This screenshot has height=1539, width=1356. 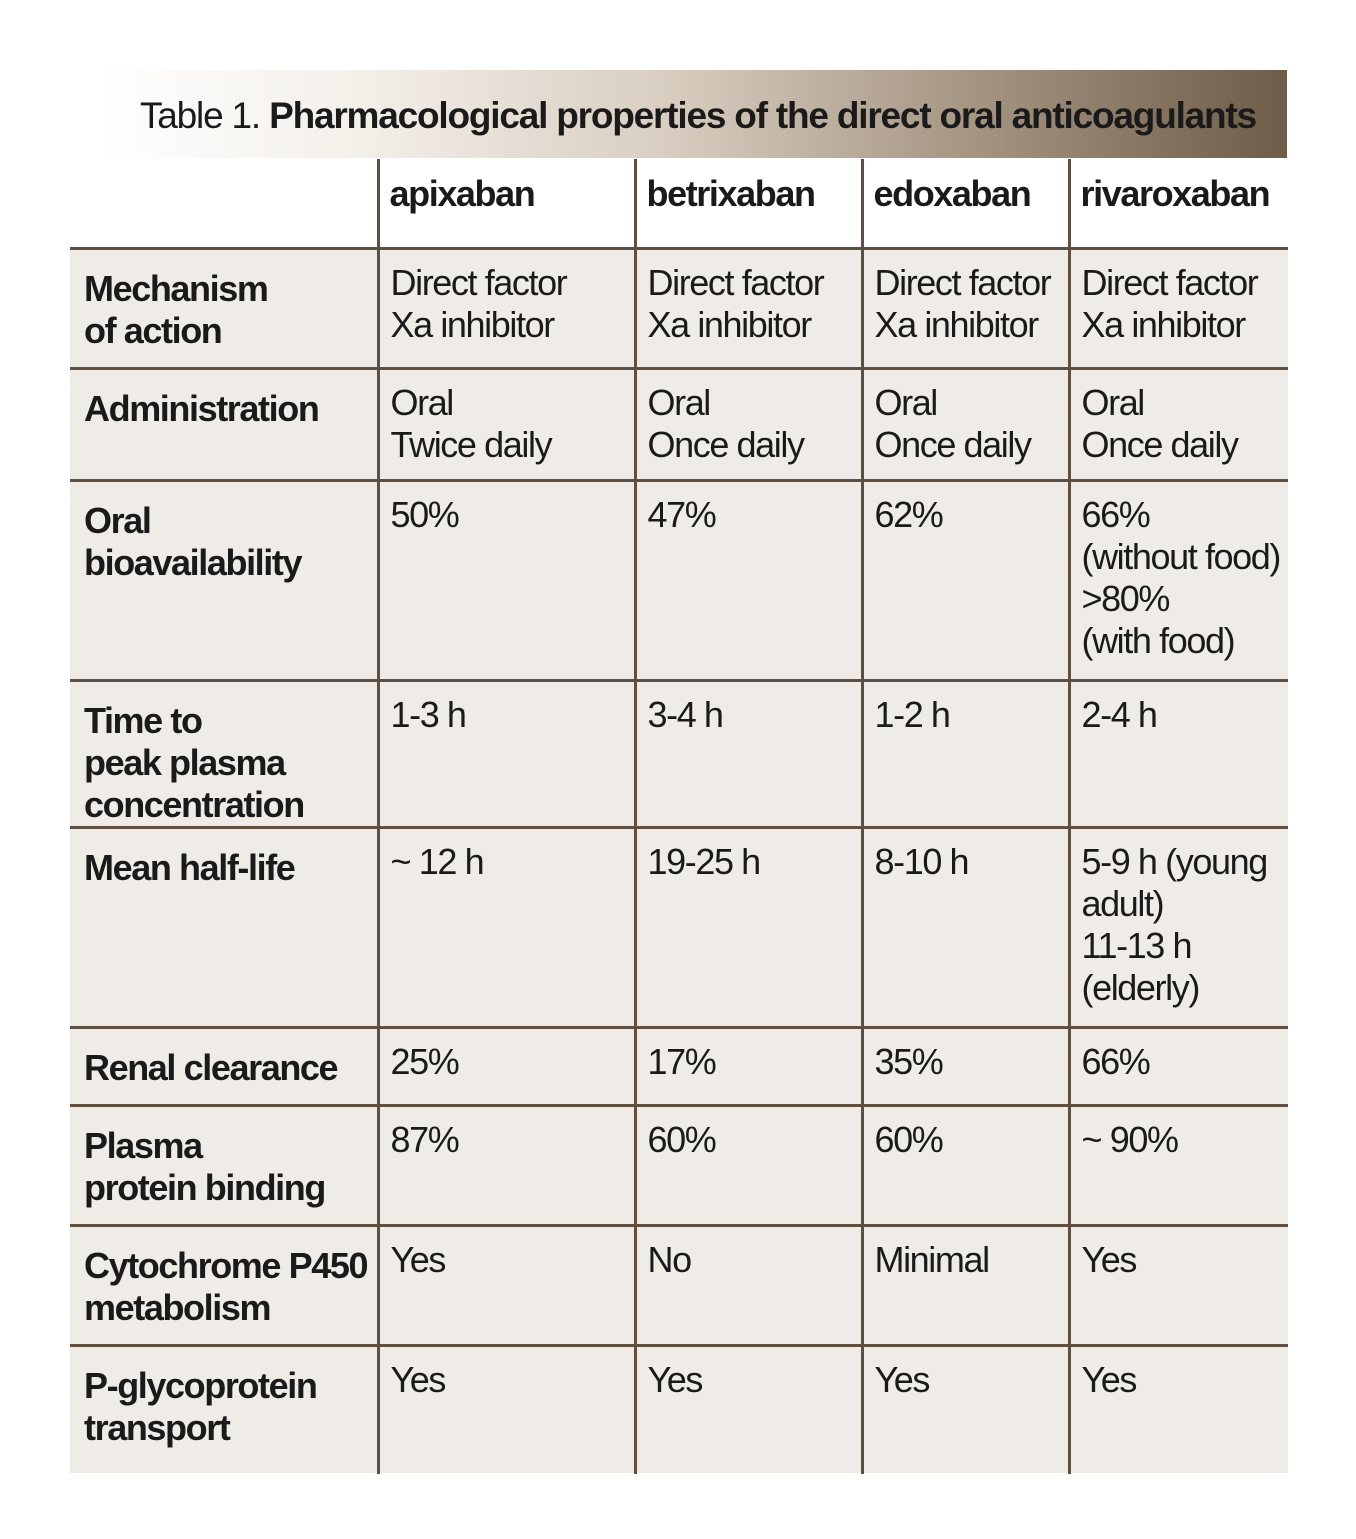 I want to click on row-label-line: peak plasma, so click(x=185, y=762).